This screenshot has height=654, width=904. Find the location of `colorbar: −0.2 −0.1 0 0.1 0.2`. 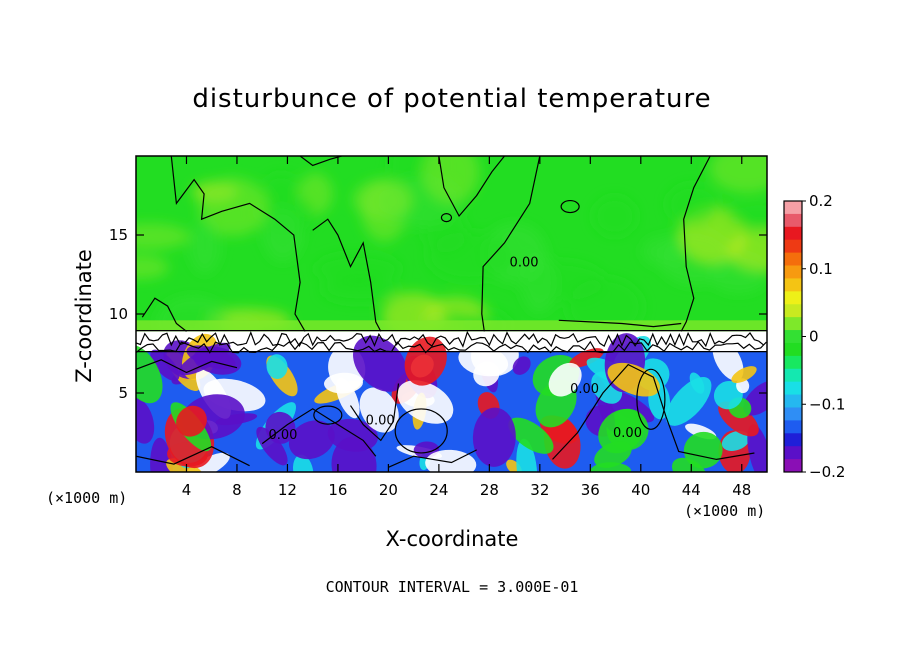

colorbar: −0.2 −0.1 0 0.1 0.2 is located at coordinates (814, 336).